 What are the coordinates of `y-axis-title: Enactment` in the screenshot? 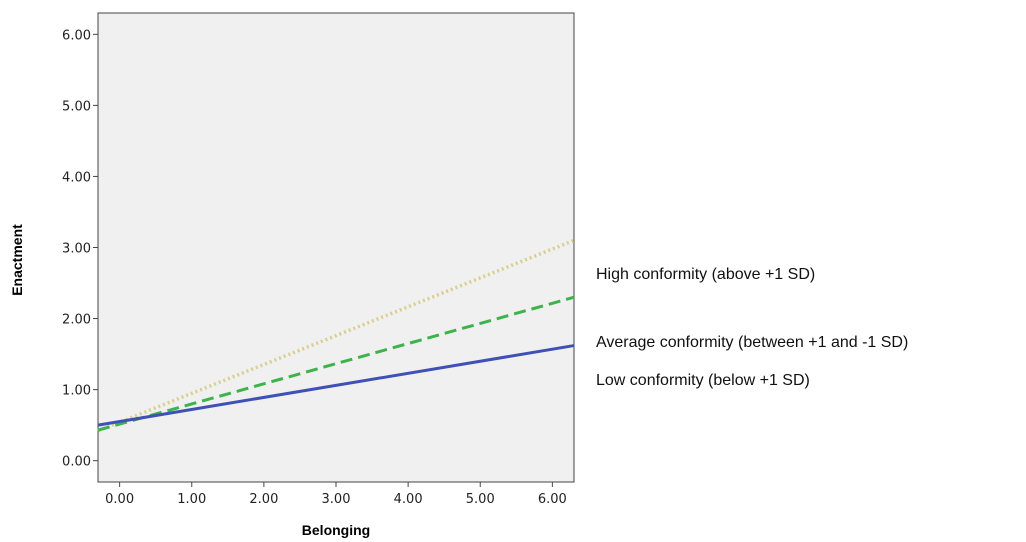 It's located at (17, 260).